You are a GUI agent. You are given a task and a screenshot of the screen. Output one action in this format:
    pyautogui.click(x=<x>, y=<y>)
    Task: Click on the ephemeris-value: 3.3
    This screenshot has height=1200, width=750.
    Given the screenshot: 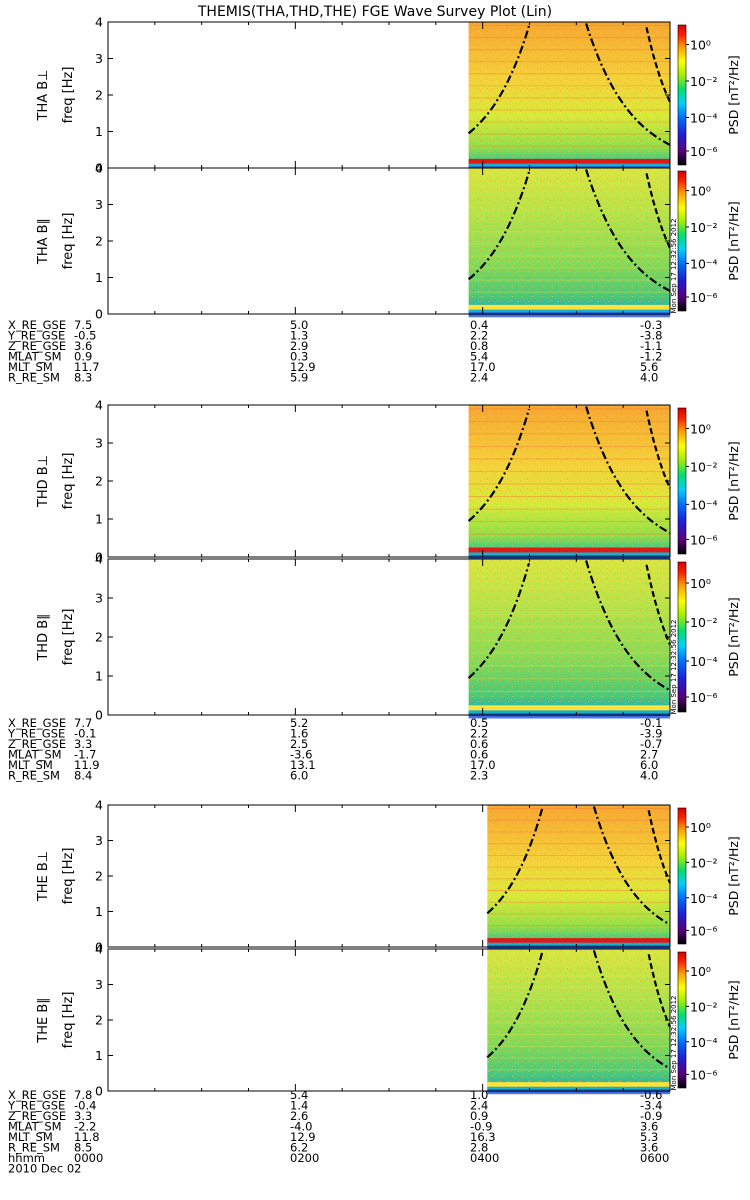 What is the action you would take?
    pyautogui.click(x=83, y=744)
    